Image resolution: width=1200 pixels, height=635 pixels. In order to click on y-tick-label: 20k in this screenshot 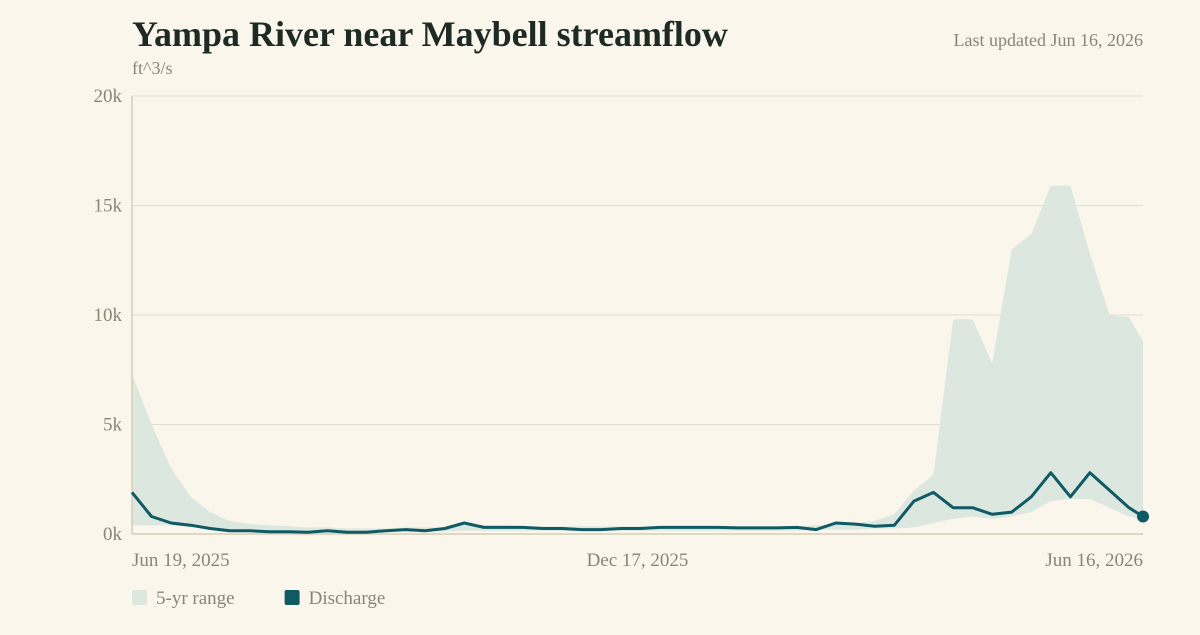, I will do `click(108, 96)`.